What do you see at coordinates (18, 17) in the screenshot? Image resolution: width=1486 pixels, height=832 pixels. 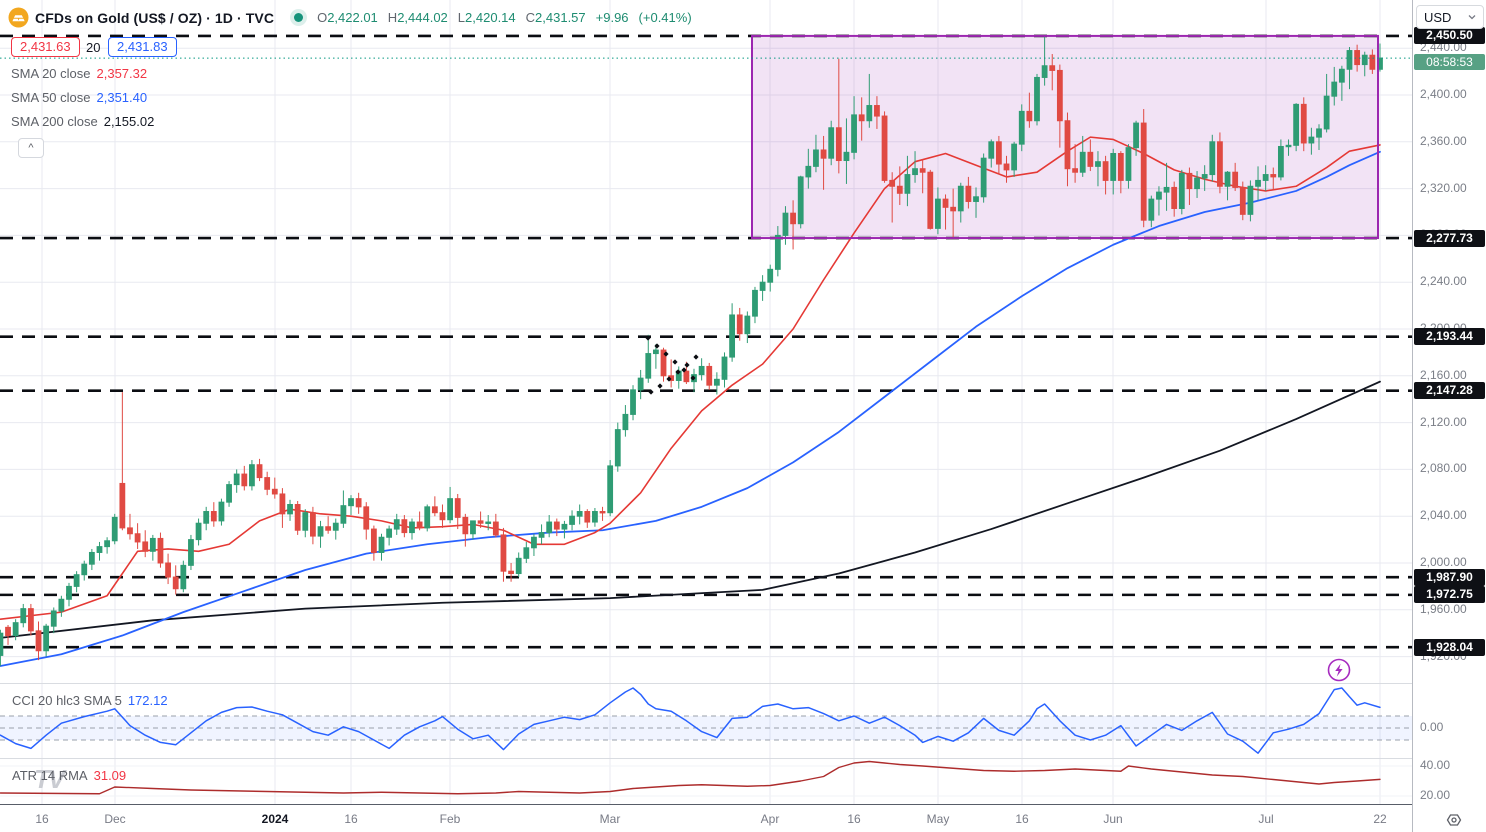 I see `gold-symbol-icon` at bounding box center [18, 17].